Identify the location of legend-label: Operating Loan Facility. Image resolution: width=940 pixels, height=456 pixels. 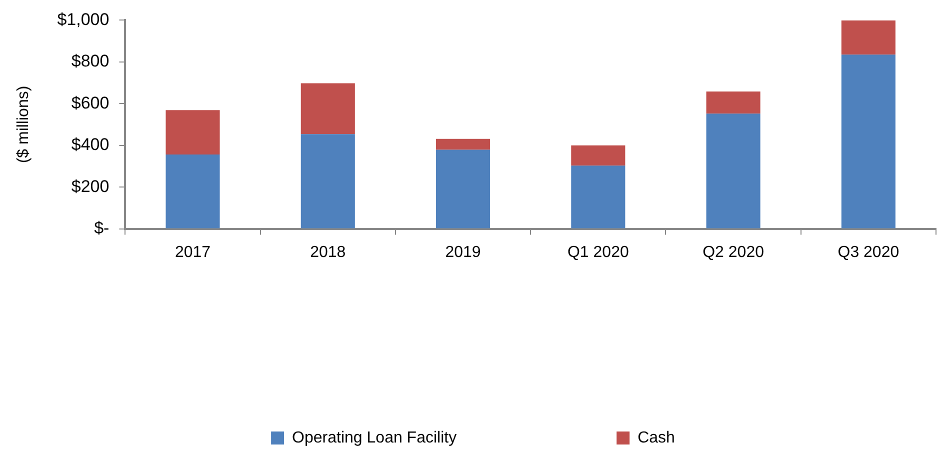
(374, 437).